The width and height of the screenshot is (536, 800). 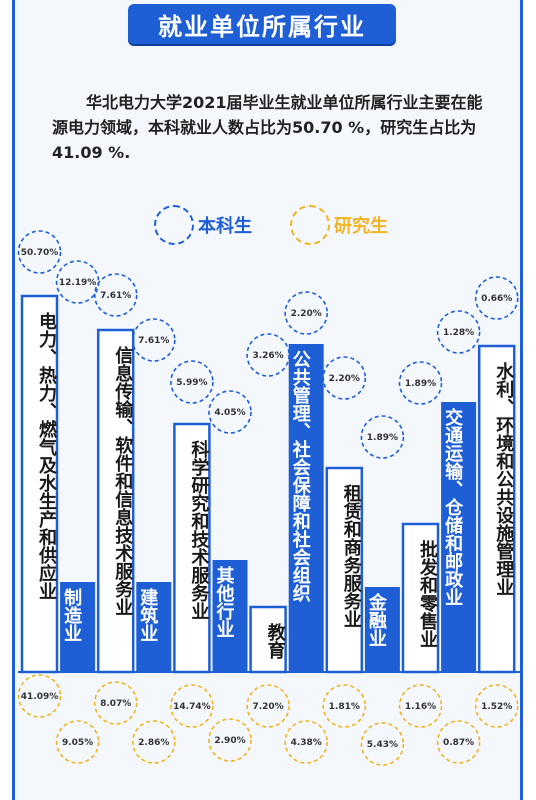 What do you see at coordinates (300, 476) in the screenshot?
I see `category-label: 公共管理、社会保障和社会组织` at bounding box center [300, 476].